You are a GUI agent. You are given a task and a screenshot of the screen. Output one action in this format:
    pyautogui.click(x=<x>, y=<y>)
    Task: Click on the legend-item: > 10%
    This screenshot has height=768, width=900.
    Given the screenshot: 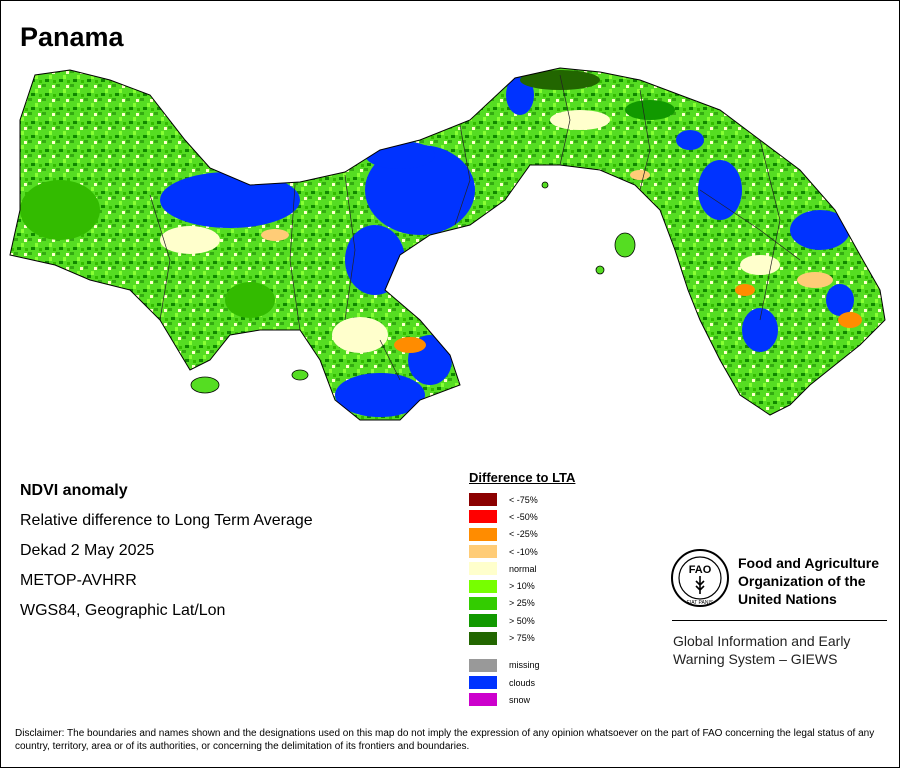 What is the action you would take?
    pyautogui.click(x=564, y=585)
    